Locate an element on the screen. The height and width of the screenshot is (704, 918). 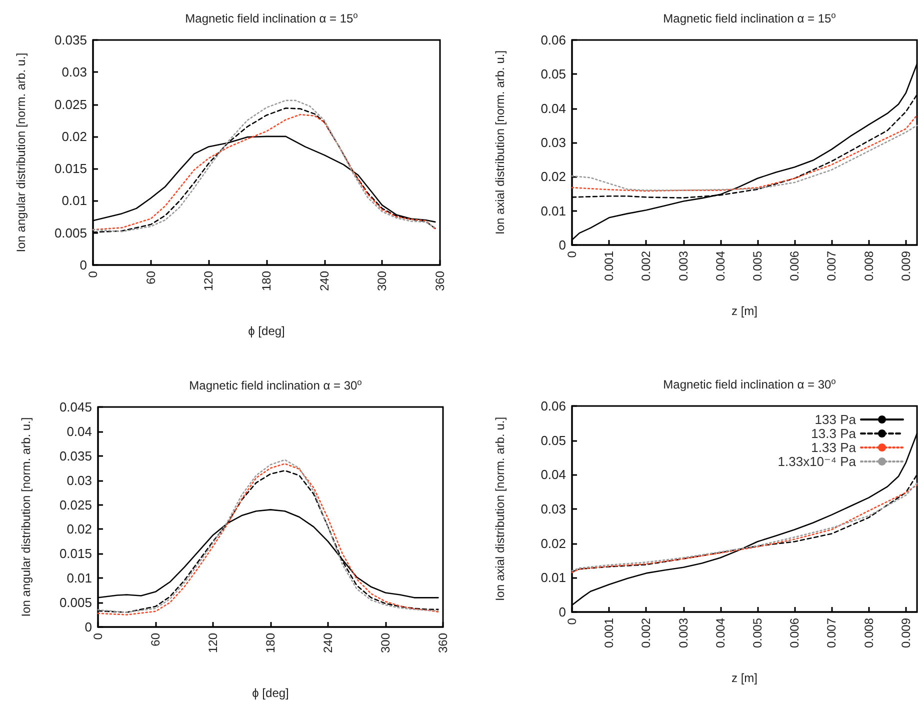
legend-label: 1.33x10⁻⁴ Pa is located at coordinates (817, 461).